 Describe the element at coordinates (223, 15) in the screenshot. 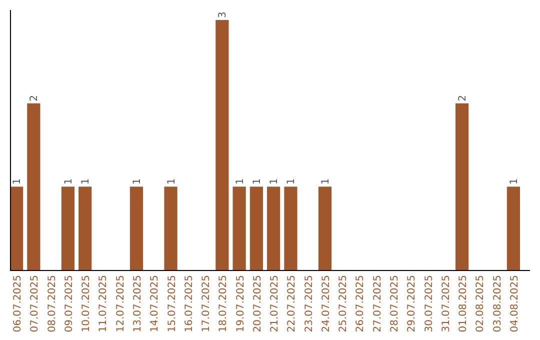

I see `data-label: 3` at that location.